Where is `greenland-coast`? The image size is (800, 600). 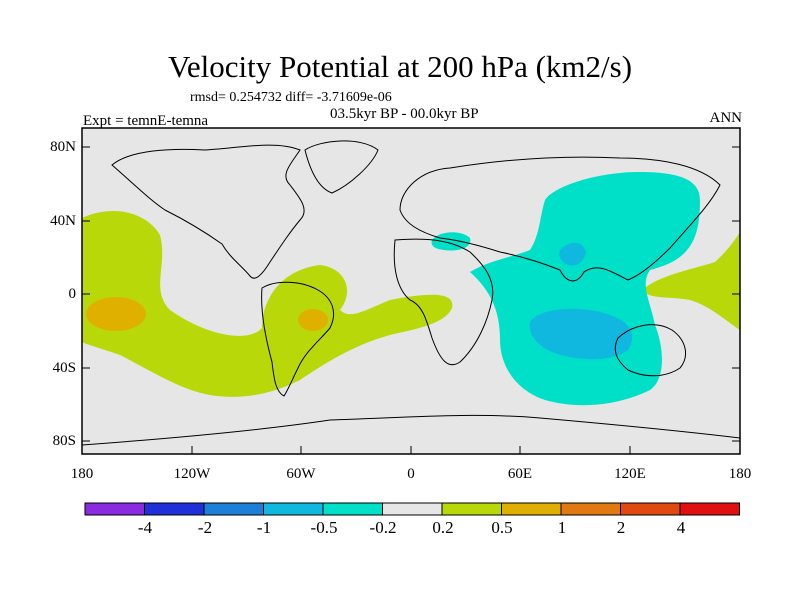 greenland-coast is located at coordinates (341, 167).